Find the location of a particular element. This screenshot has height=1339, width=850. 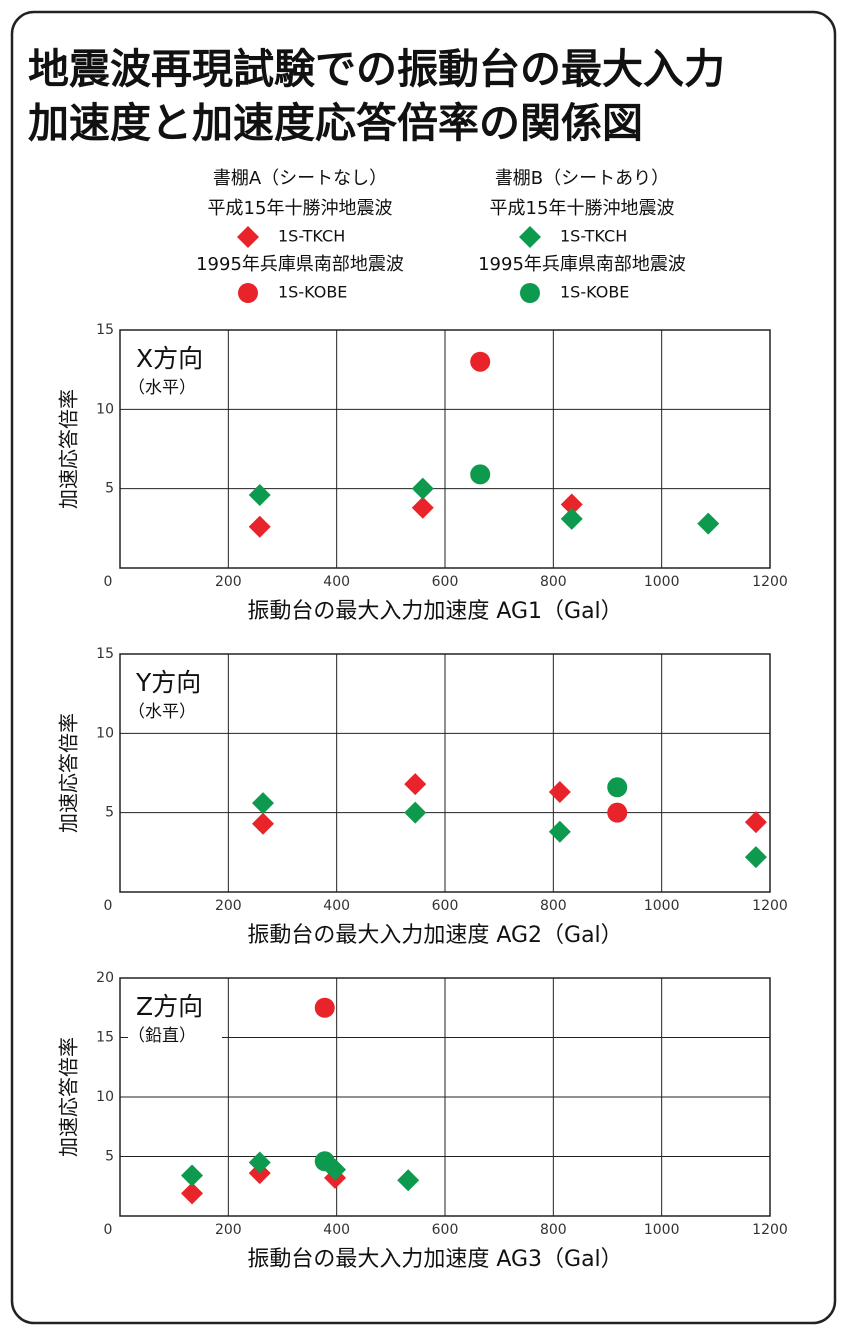

x-axis-label: 振動台の最大入力加速度 AG3（Gal） is located at coordinates (434, 1259).